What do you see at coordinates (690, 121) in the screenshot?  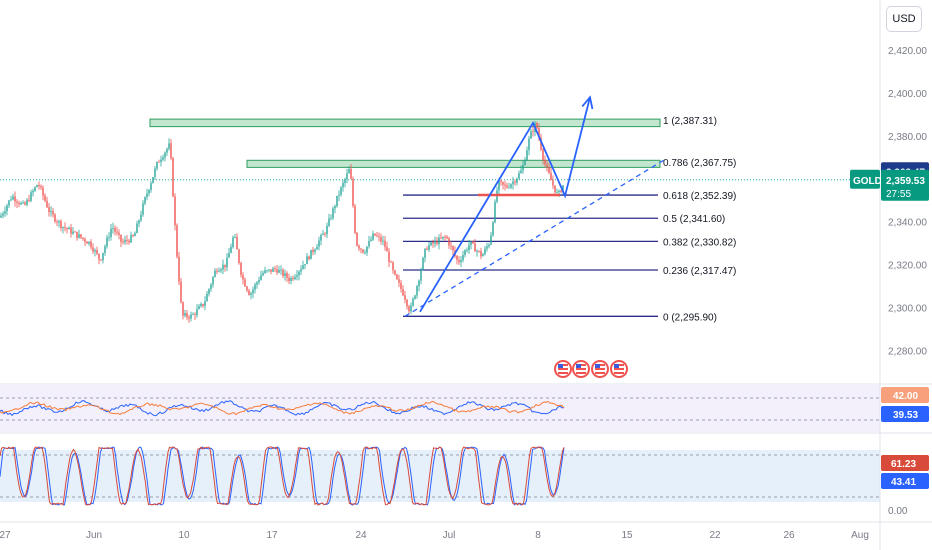 I see `fib-level-label: 1 (2,387.31)` at bounding box center [690, 121].